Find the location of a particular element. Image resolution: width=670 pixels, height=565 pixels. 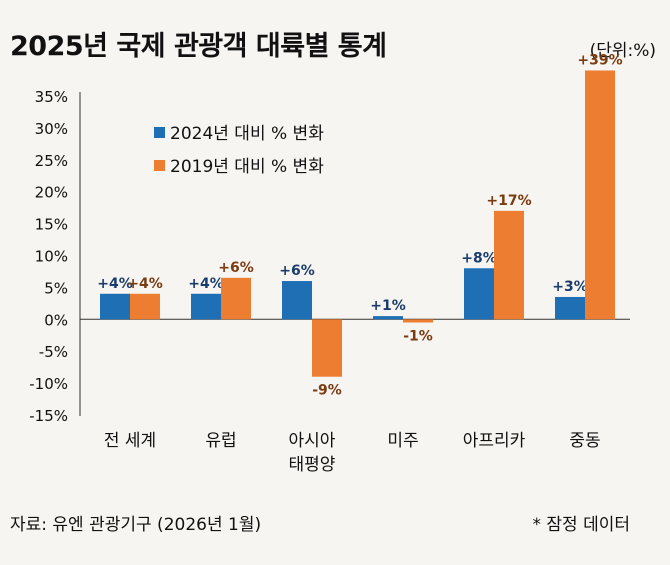

x-tick-label: 아프리카 is located at coordinates (494, 441).